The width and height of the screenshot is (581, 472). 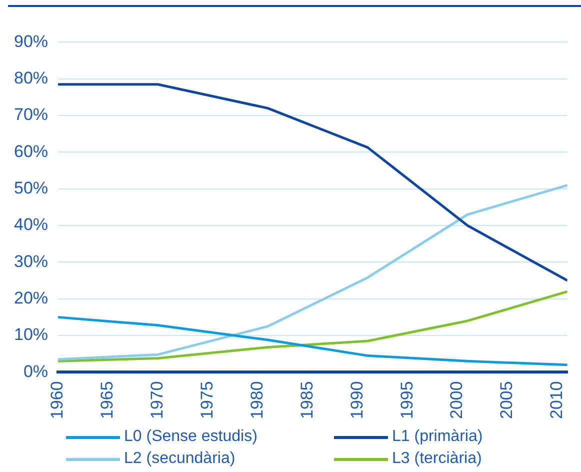 What do you see at coordinates (437, 437) in the screenshot?
I see `legend-label: L1 (primària)` at bounding box center [437, 437].